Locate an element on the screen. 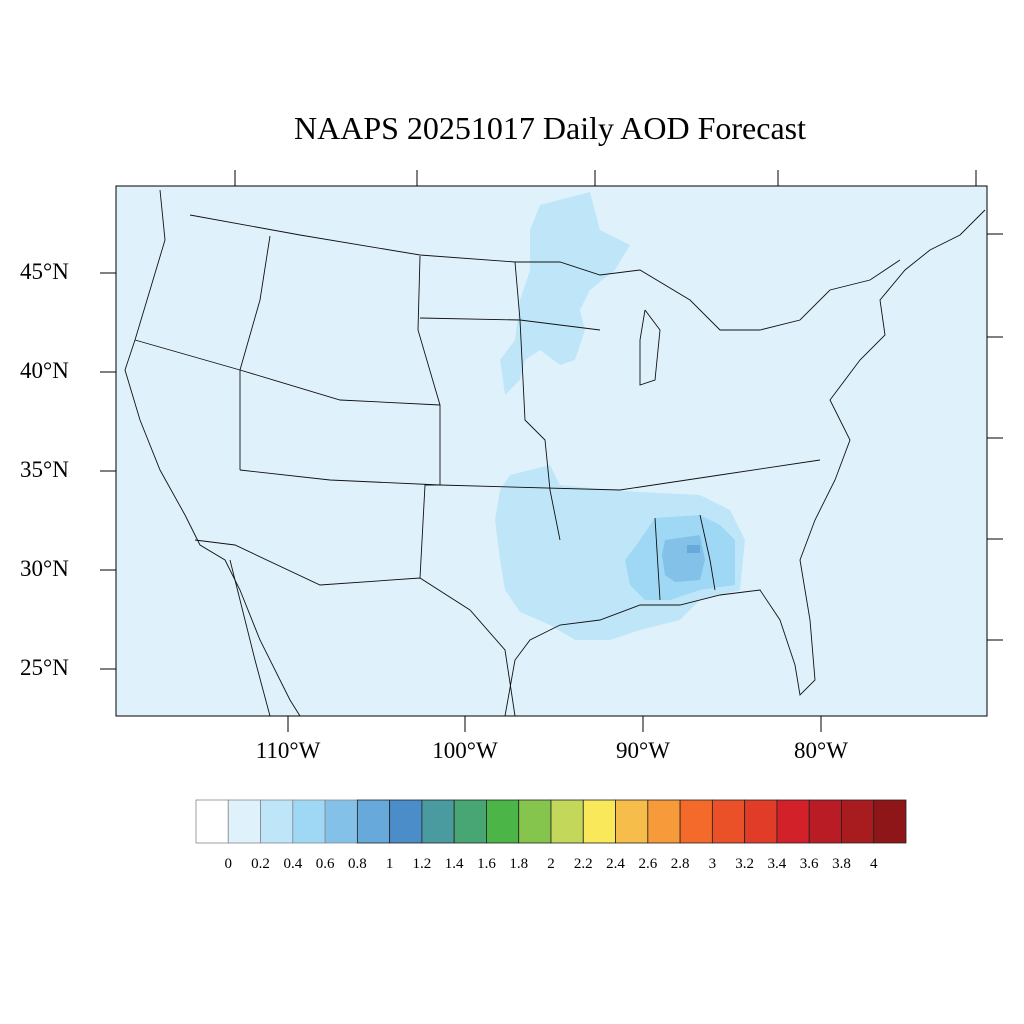  colorbar-label: 3.6 is located at coordinates (809, 864).